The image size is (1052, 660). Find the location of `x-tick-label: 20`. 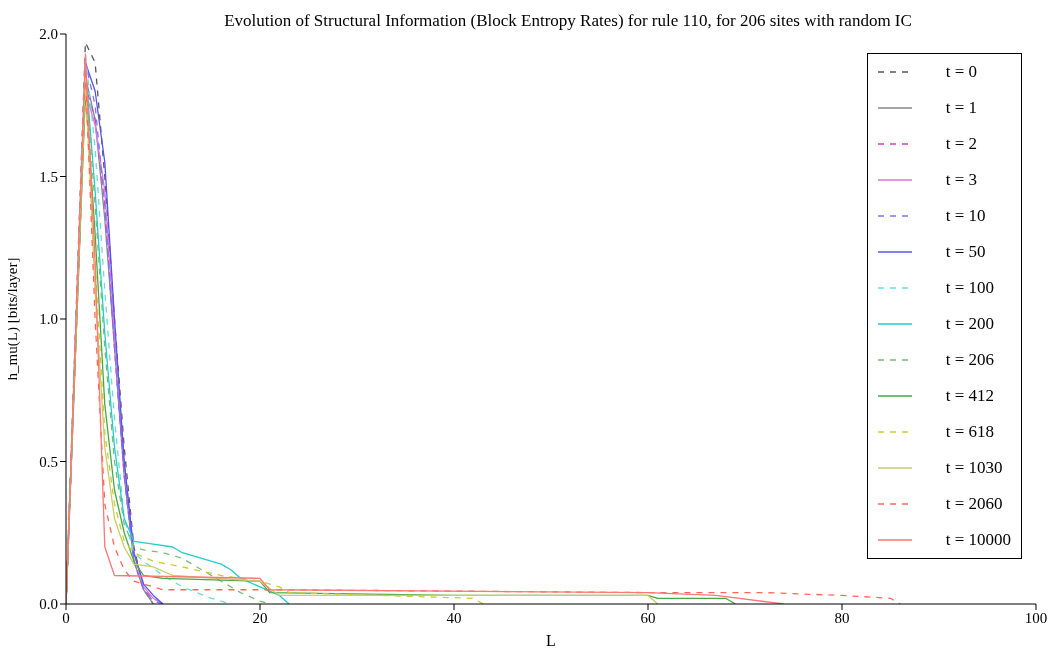

x-tick-label: 20 is located at coordinates (260, 617).